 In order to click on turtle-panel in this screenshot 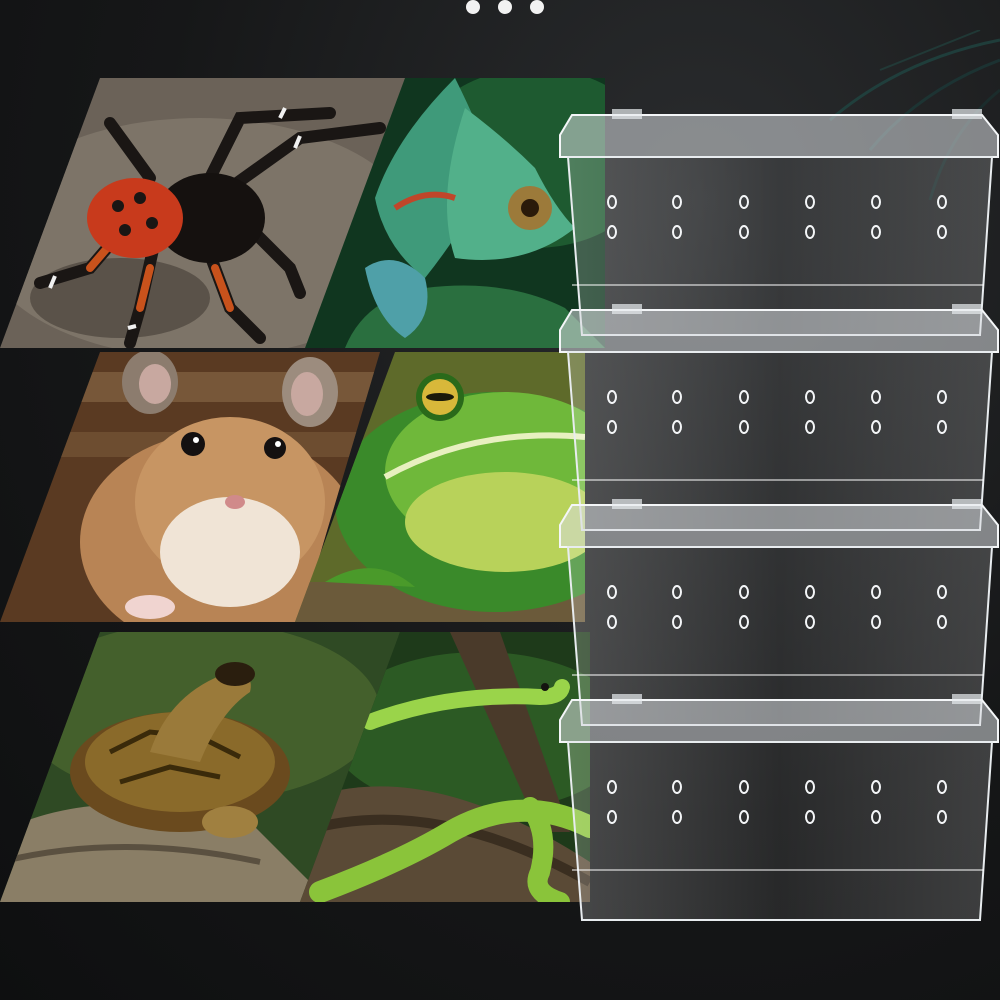, I will do `click(200, 767)`.